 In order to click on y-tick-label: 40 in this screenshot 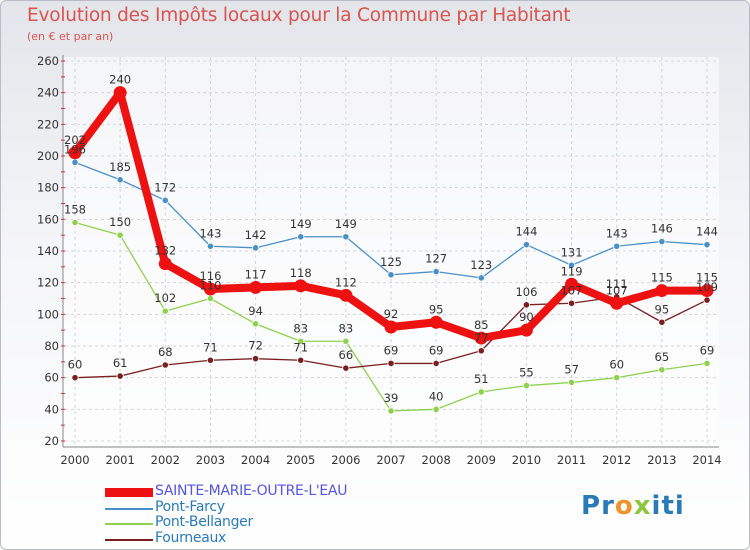, I will do `click(51, 409)`.